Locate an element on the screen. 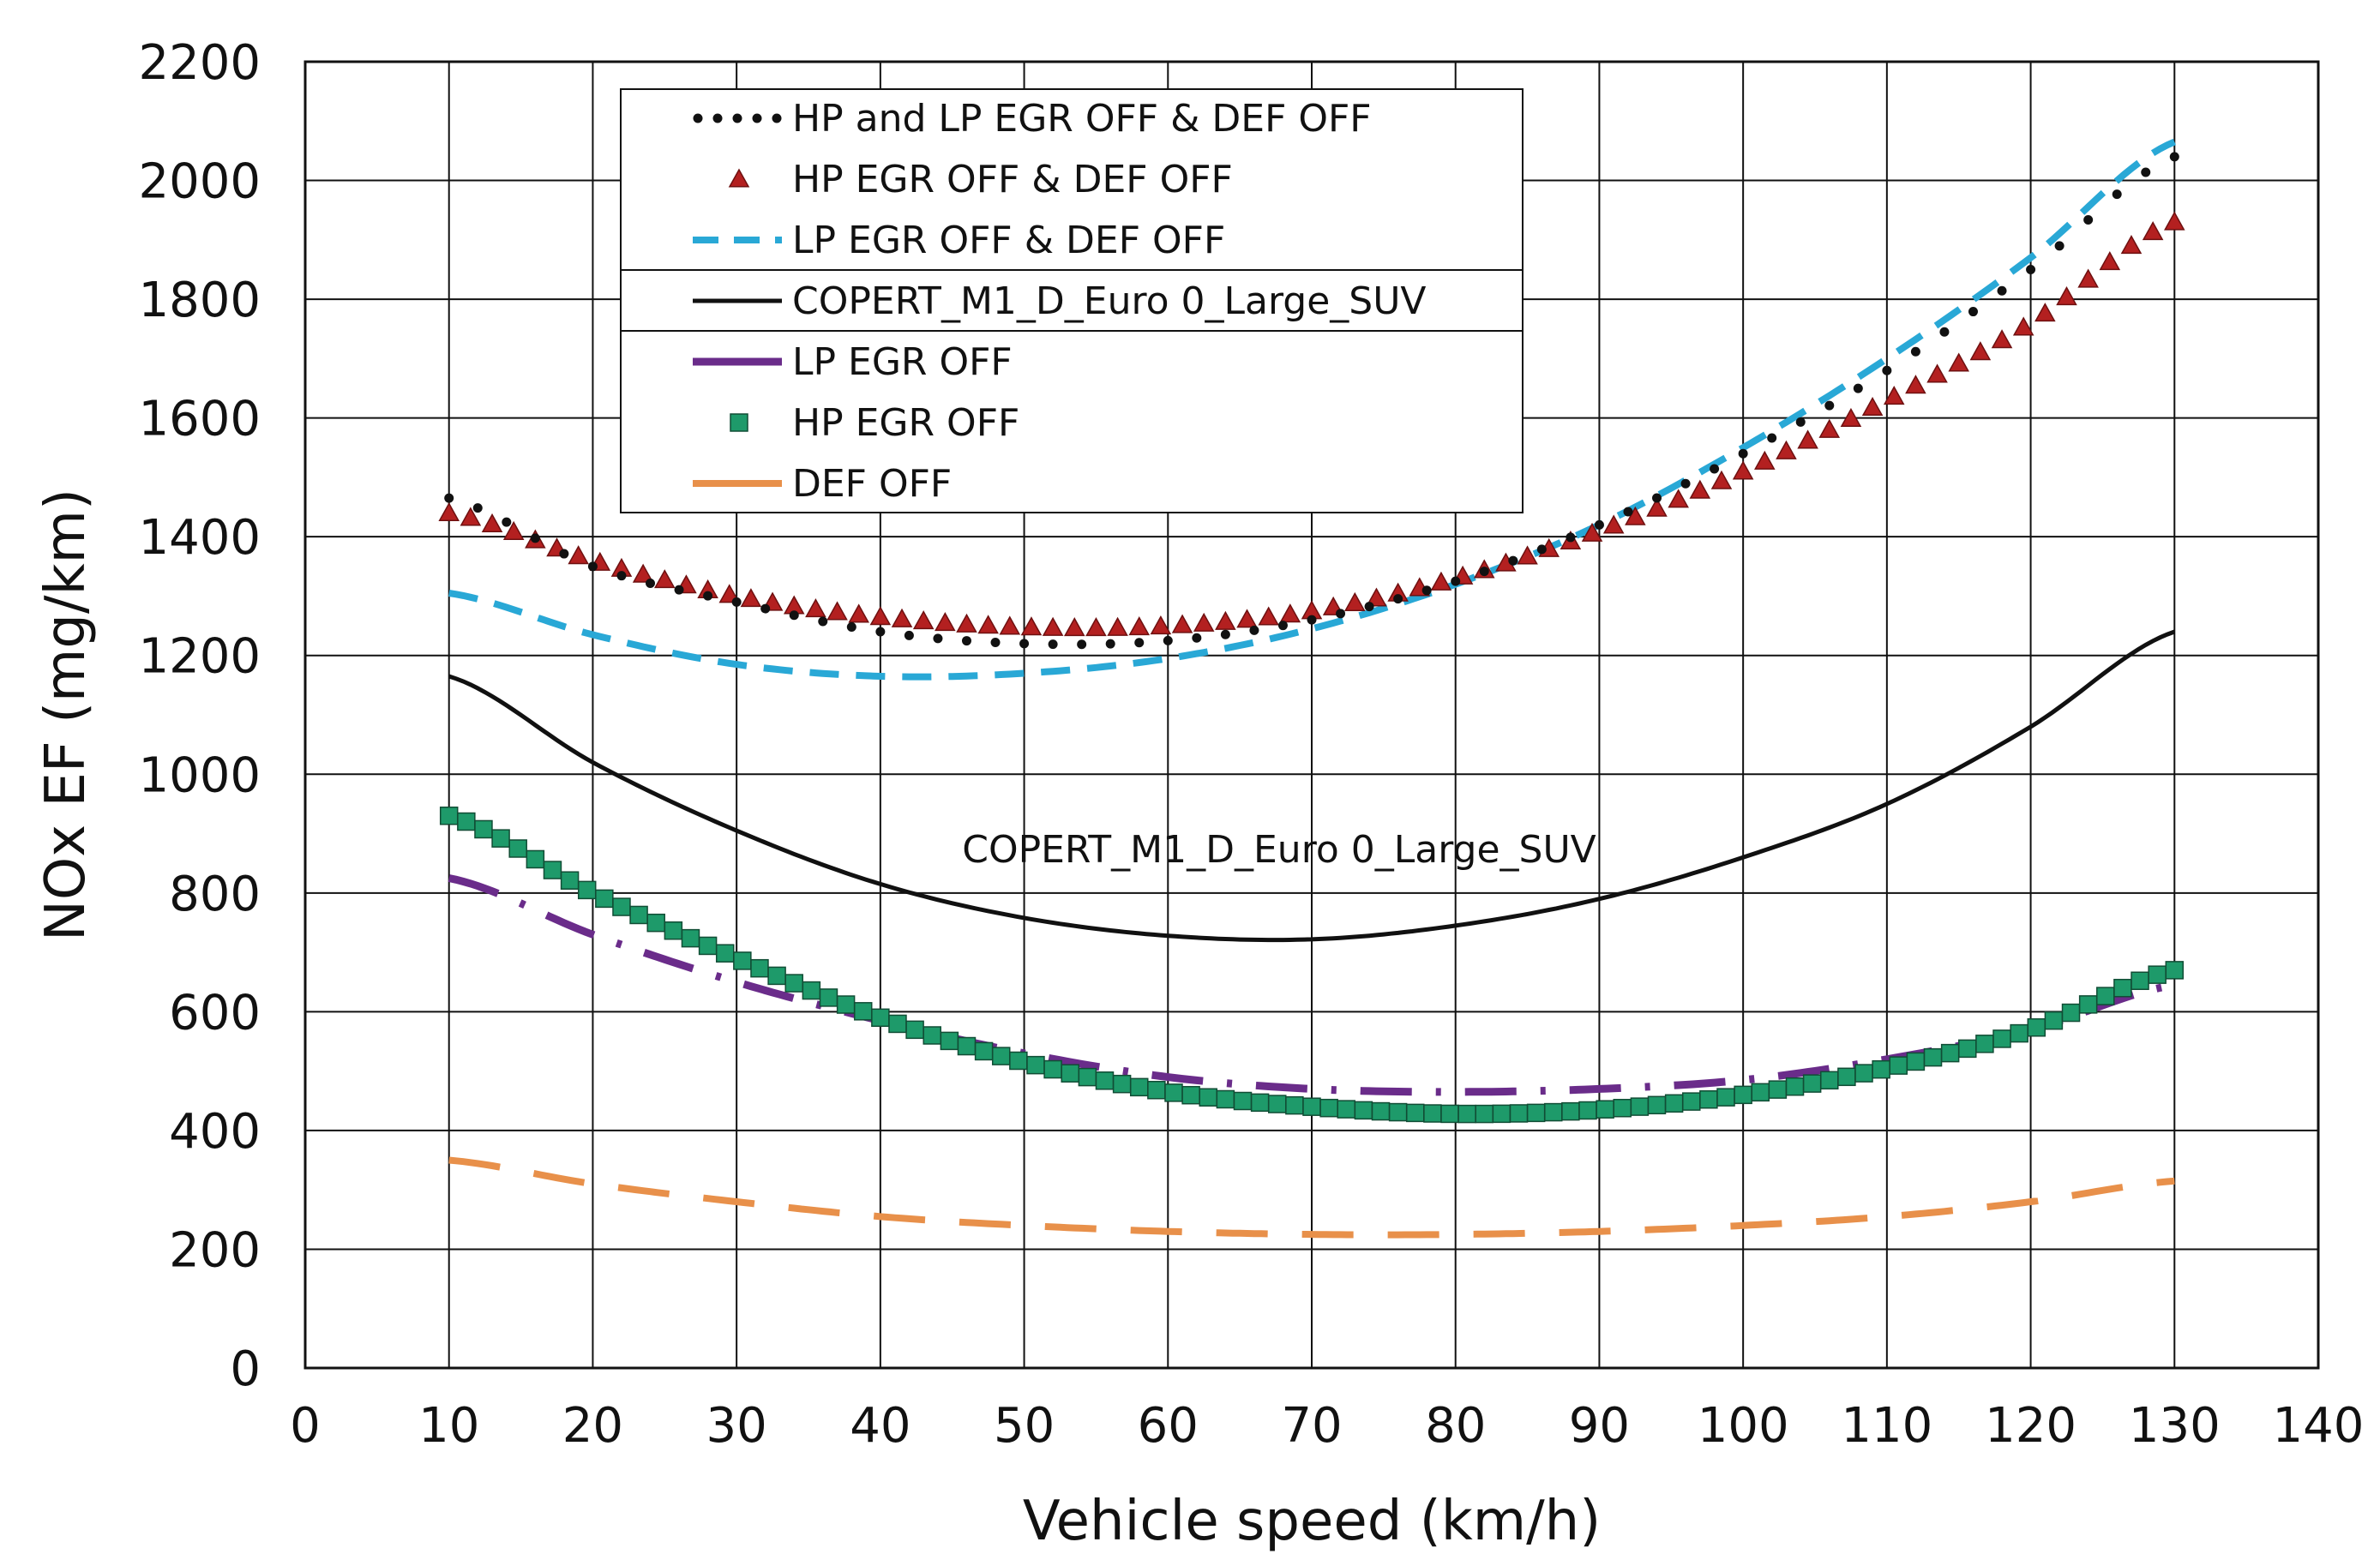  legend-label: HP and LP EGR OFF & DEF OFF is located at coordinates (1082, 119).